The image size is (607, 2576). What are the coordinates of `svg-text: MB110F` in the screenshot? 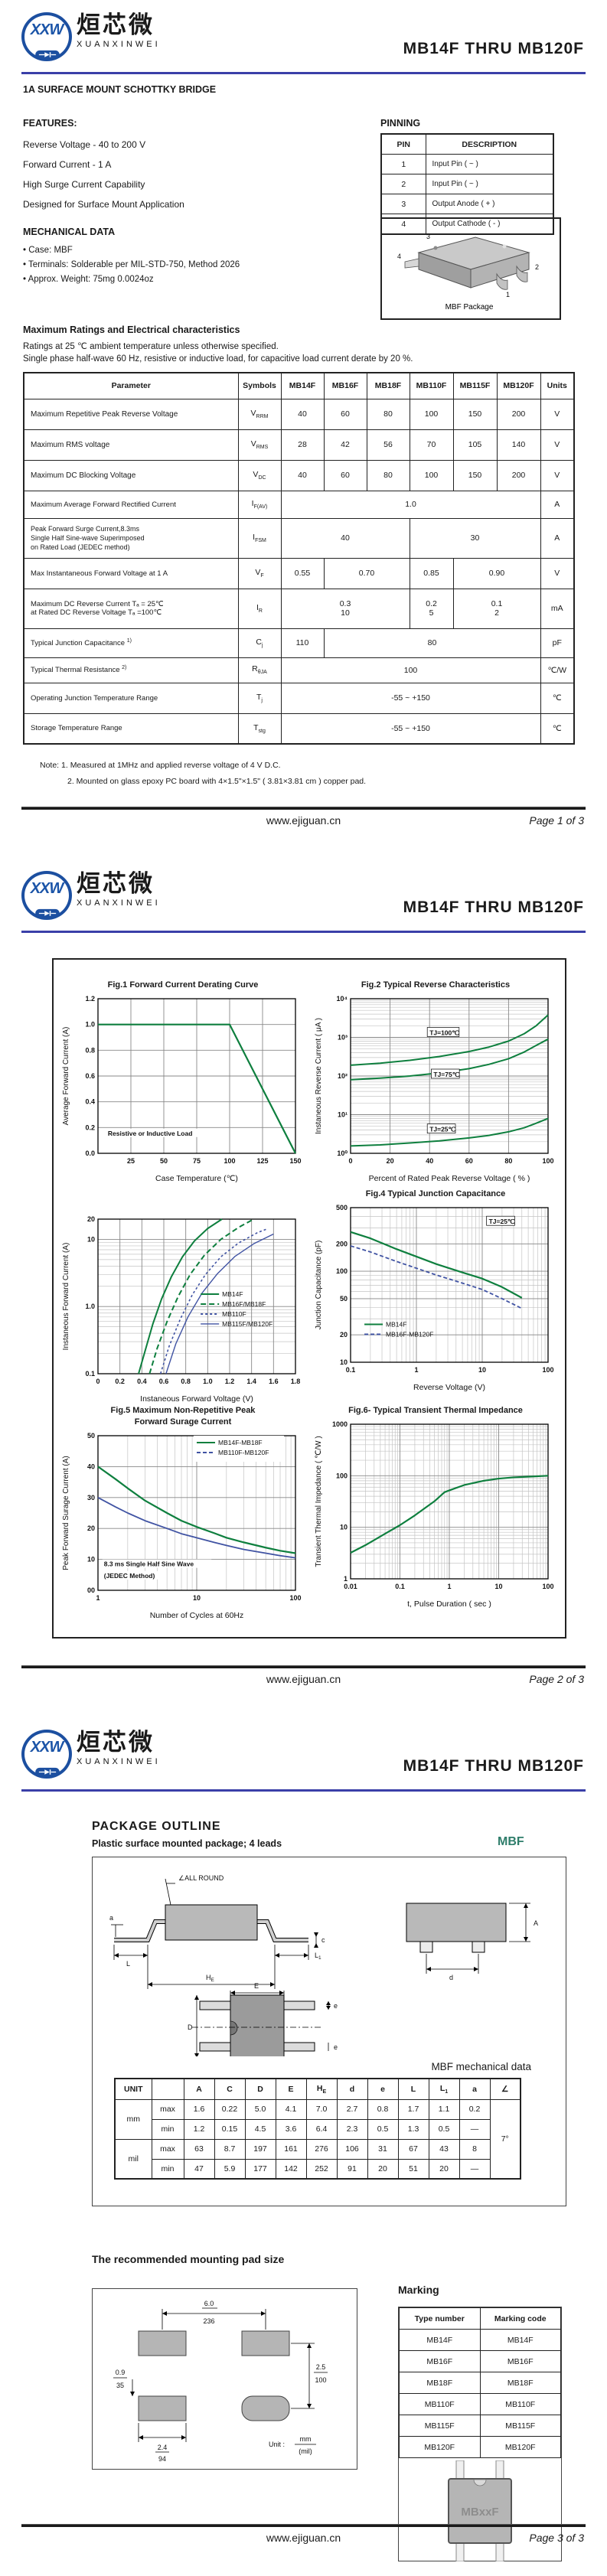 It's located at (234, 1314).